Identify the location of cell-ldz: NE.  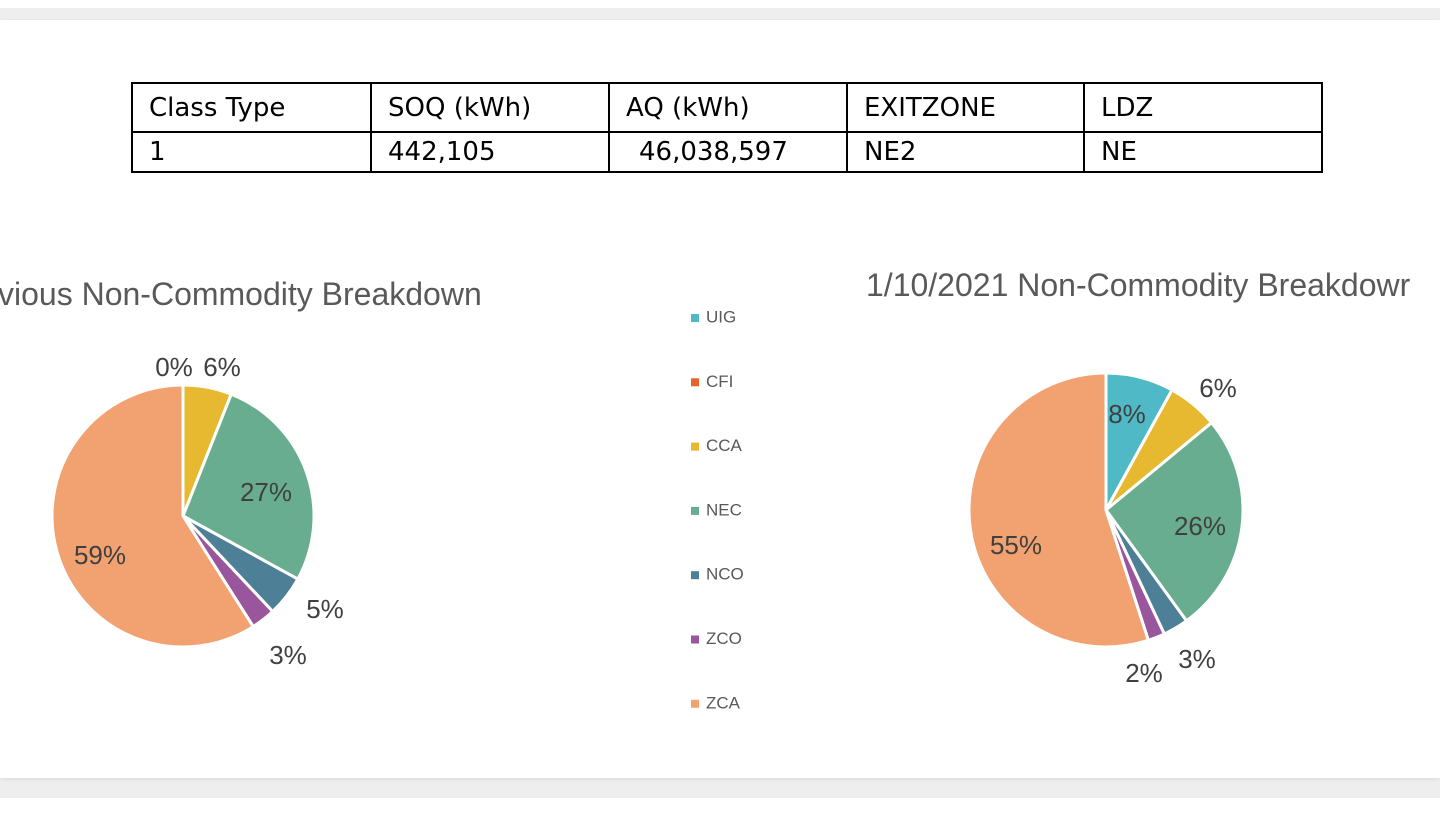
(1203, 152).